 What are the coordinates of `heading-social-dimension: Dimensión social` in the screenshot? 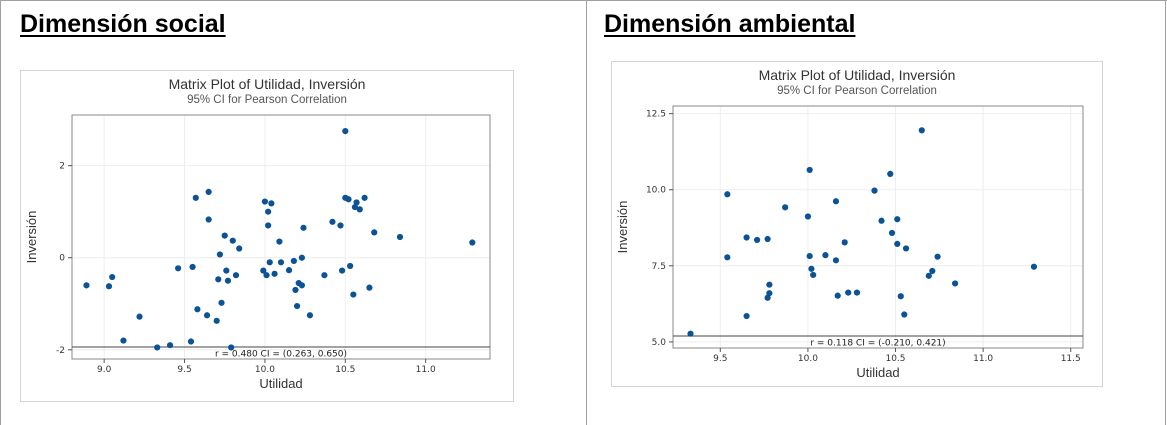 It's located at (123, 24).